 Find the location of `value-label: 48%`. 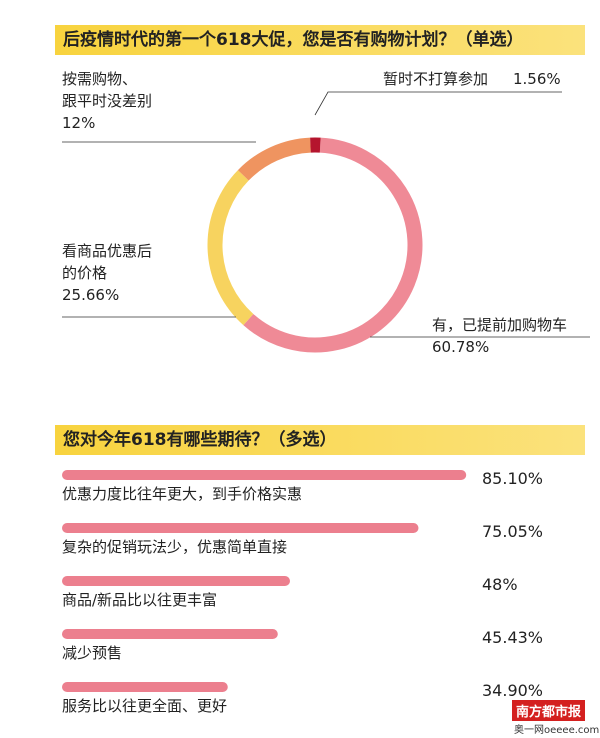

value-label: 48% is located at coordinates (500, 584).